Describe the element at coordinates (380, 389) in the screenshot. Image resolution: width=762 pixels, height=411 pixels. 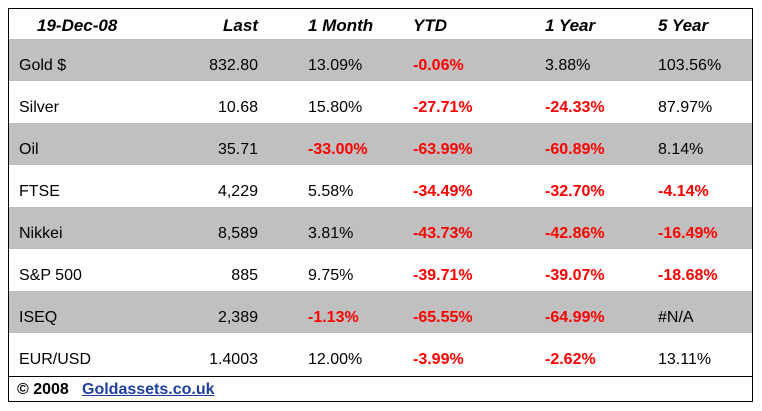
I see `footer: © 2008 Goldassets.co.uk` at that location.